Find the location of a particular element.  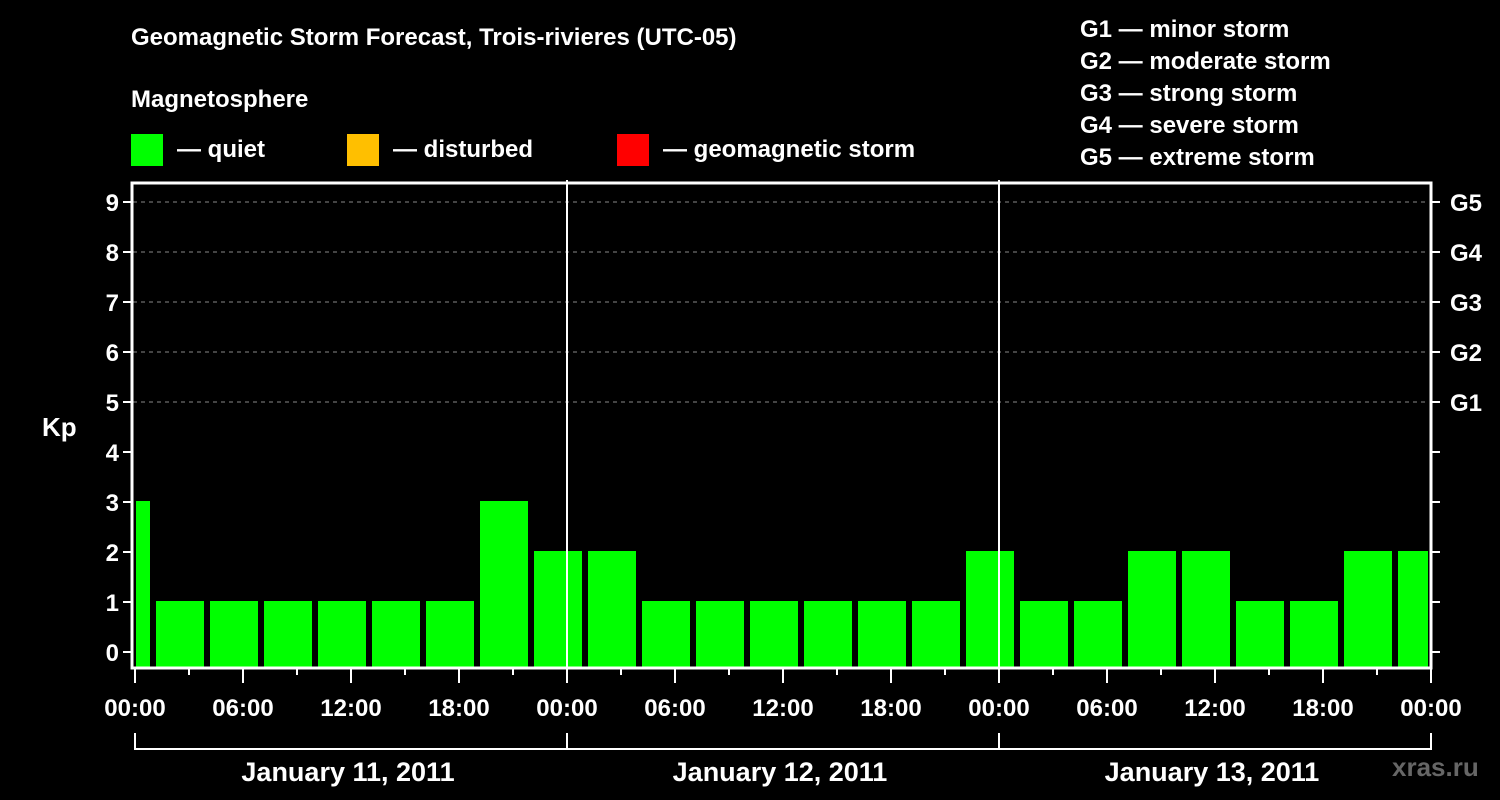

g-scale-tick-label: G3 is located at coordinates (1466, 303).